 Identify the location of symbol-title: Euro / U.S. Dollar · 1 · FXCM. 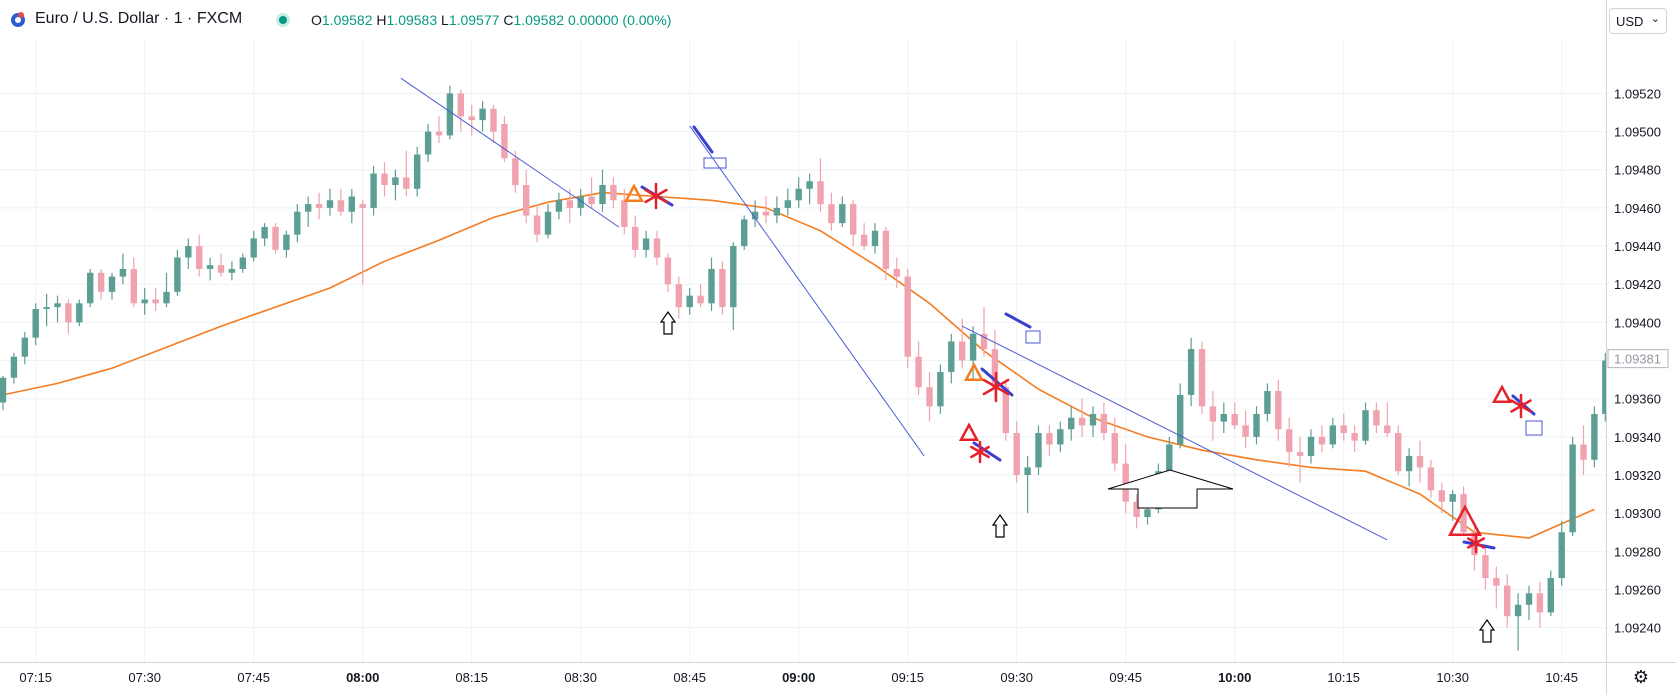
(139, 18).